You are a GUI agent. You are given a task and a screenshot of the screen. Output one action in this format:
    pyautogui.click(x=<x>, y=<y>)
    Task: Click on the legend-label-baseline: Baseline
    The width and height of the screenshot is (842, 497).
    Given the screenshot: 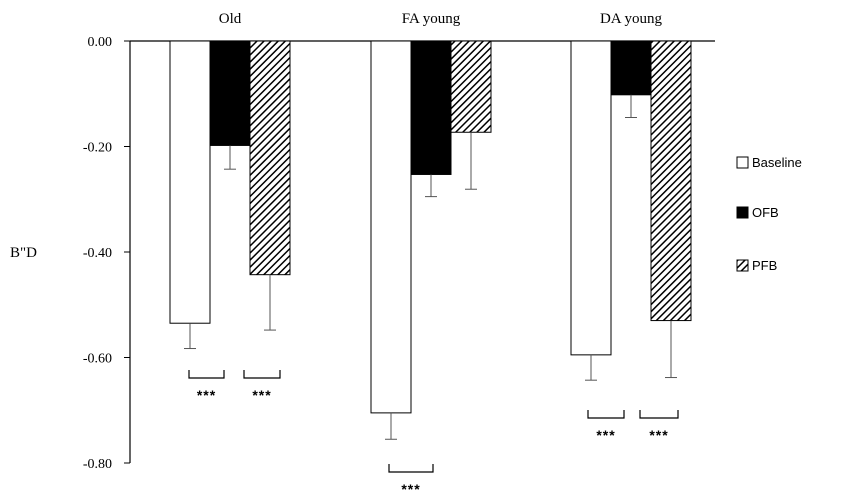 What is the action you would take?
    pyautogui.click(x=777, y=162)
    